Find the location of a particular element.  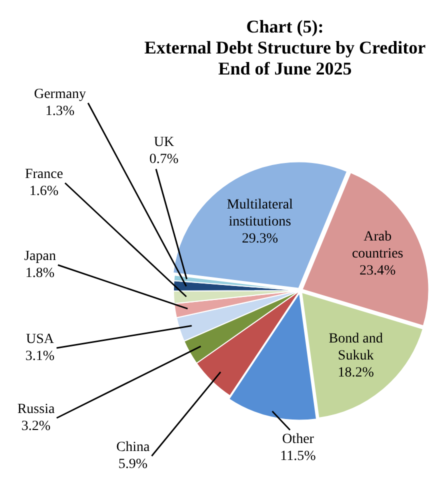

data-label: 5.9% is located at coordinates (133, 464).